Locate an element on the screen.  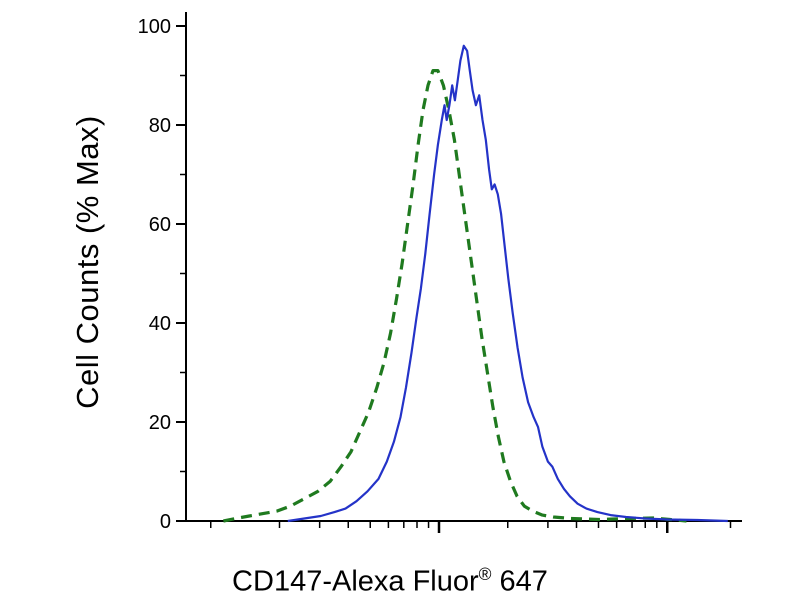
y-tick-label: 40 is located at coordinates (160, 324).